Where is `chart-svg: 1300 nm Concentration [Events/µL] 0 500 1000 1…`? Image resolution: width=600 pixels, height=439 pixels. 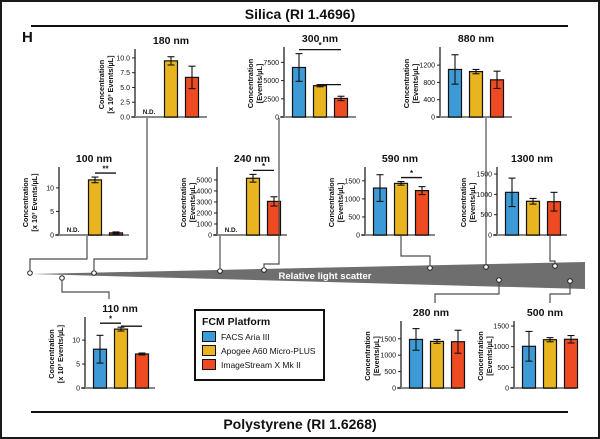
chart-svg: 1300 nm Concentration [Events/µL] 0 500 1000 1… is located at coordinates (513, 196).